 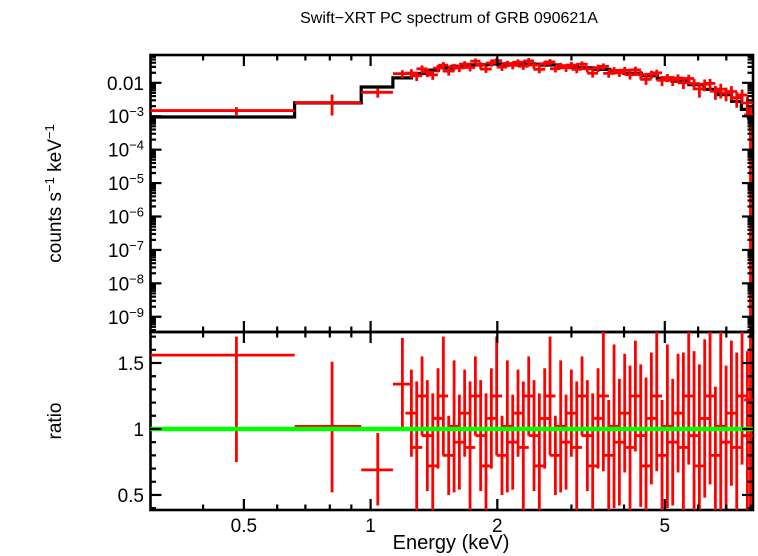 What do you see at coordinates (665, 526) in the screenshot?
I see `x-tick-label: 5` at bounding box center [665, 526].